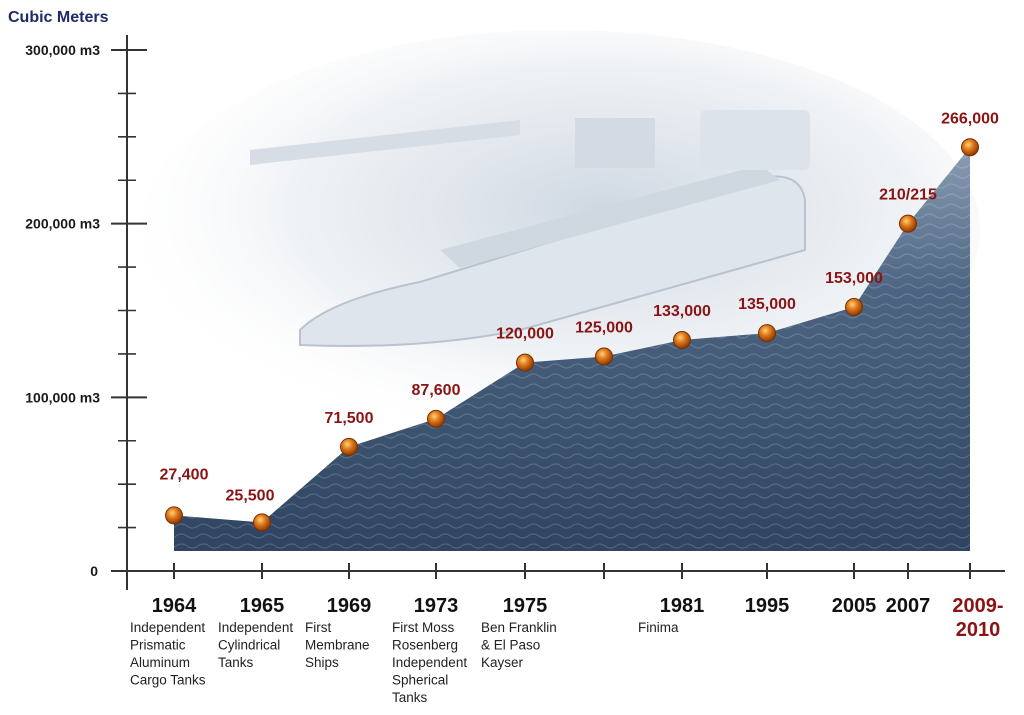 This screenshot has width=1024, height=715. Describe the element at coordinates (767, 304) in the screenshot. I see `value-label: 135,000` at that location.